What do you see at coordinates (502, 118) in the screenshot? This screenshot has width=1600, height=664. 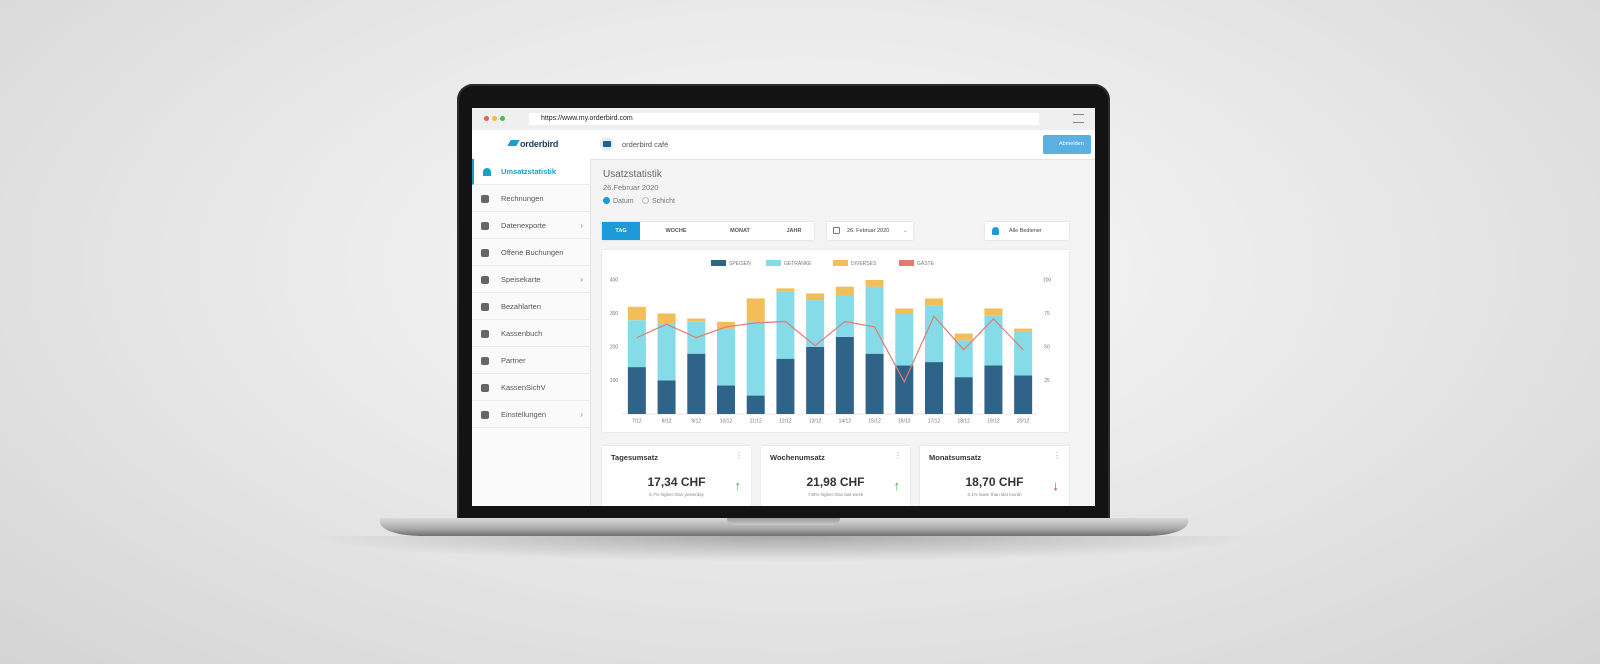 I see `zoom-dot` at bounding box center [502, 118].